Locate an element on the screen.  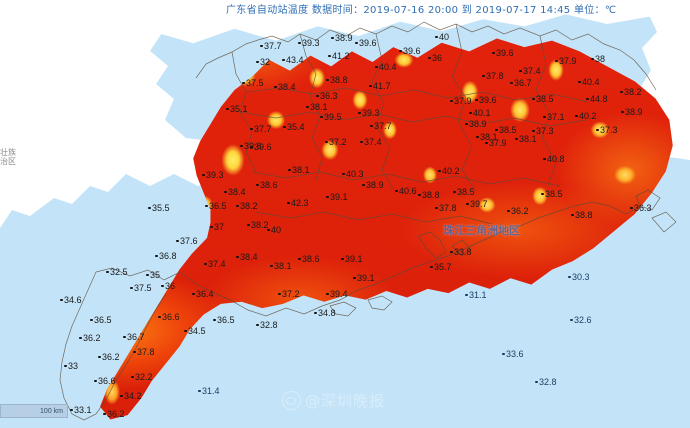
station-temperature-label: 38.9 is located at coordinates (632, 112).